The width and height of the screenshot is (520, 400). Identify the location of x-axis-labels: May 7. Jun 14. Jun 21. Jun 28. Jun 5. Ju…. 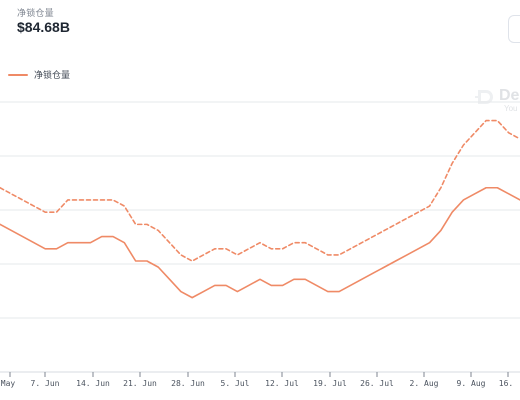
(257, 383).